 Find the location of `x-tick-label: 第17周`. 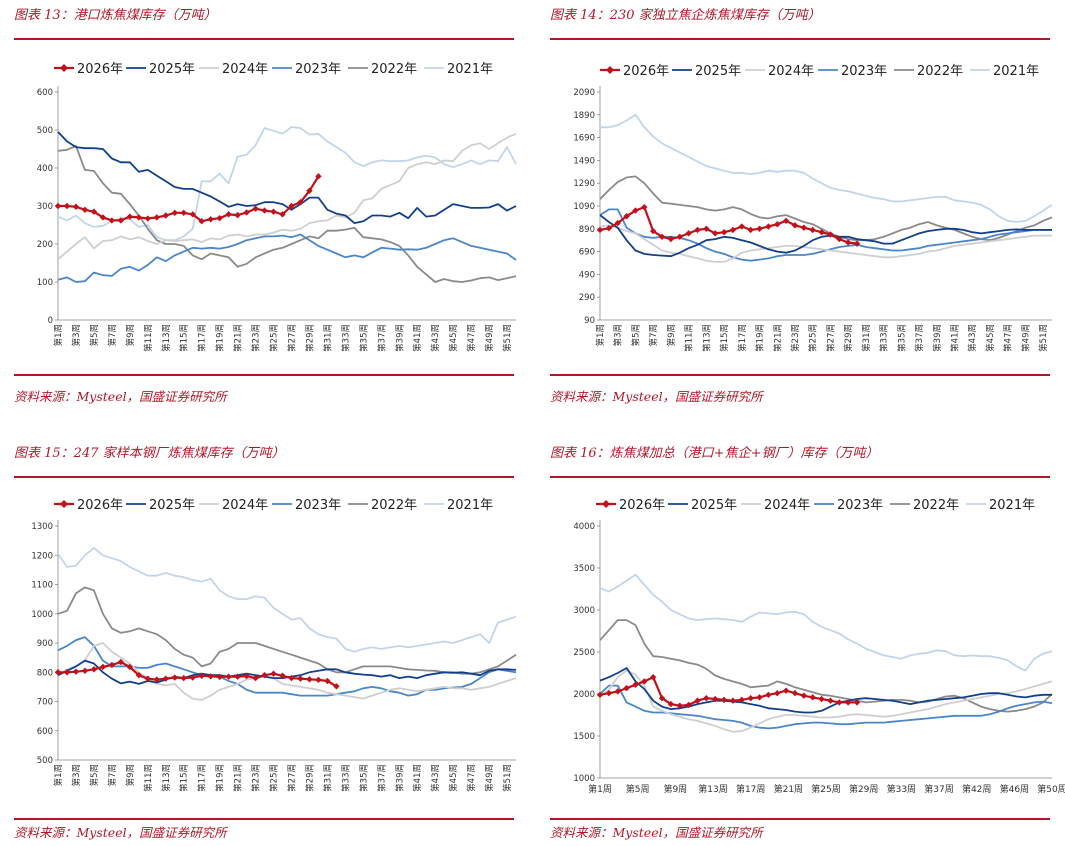

x-tick-label: 第17周 is located at coordinates (750, 789).